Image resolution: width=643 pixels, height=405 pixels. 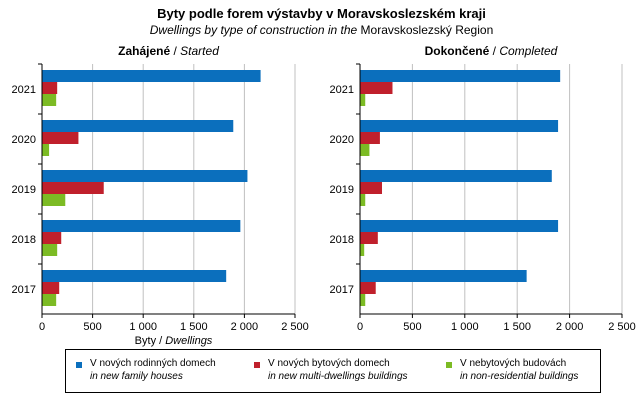 I want to click on panel-title-italic: Completed, so click(x=528, y=51).